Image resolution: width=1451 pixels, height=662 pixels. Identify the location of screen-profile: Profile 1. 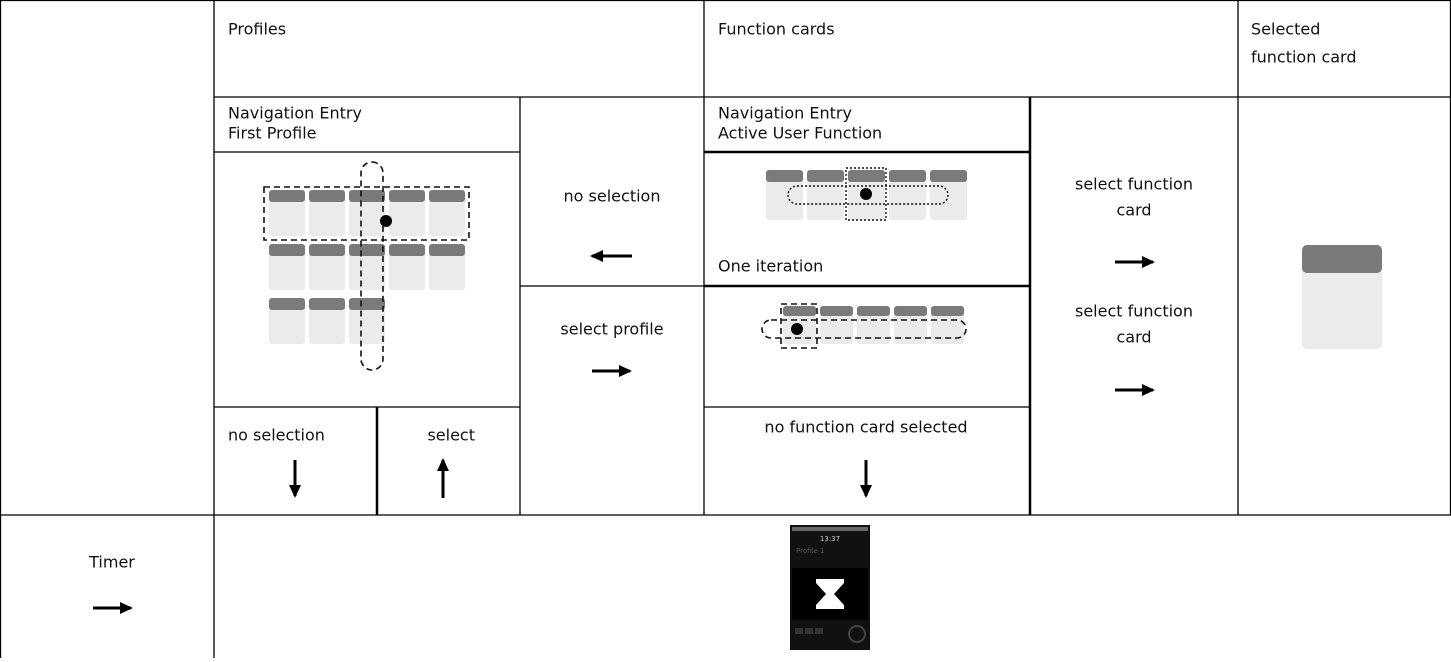
(810, 551).